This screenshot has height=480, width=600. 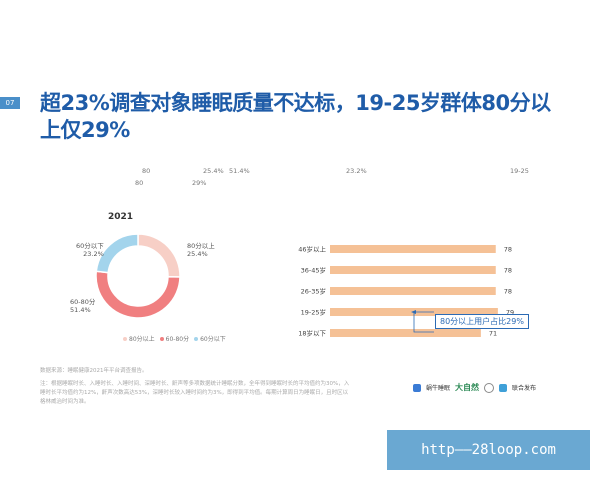 I want to click on faint-label: 29%, so click(x=199, y=183).